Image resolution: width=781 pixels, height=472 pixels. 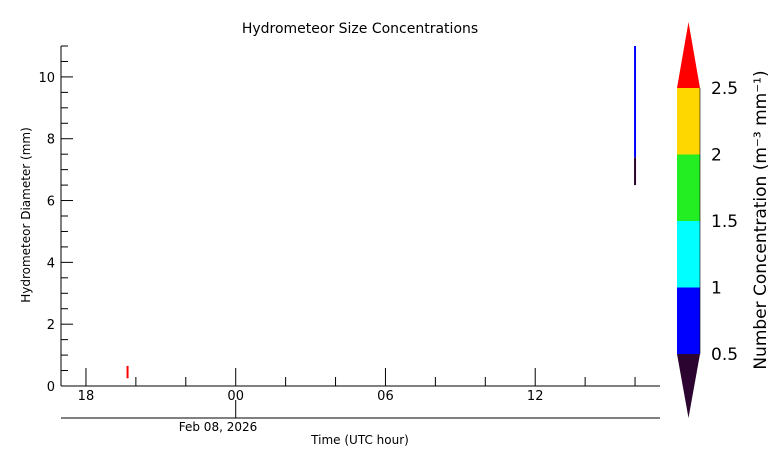 What do you see at coordinates (51, 325) in the screenshot?
I see `y-tick-label: 2` at bounding box center [51, 325].